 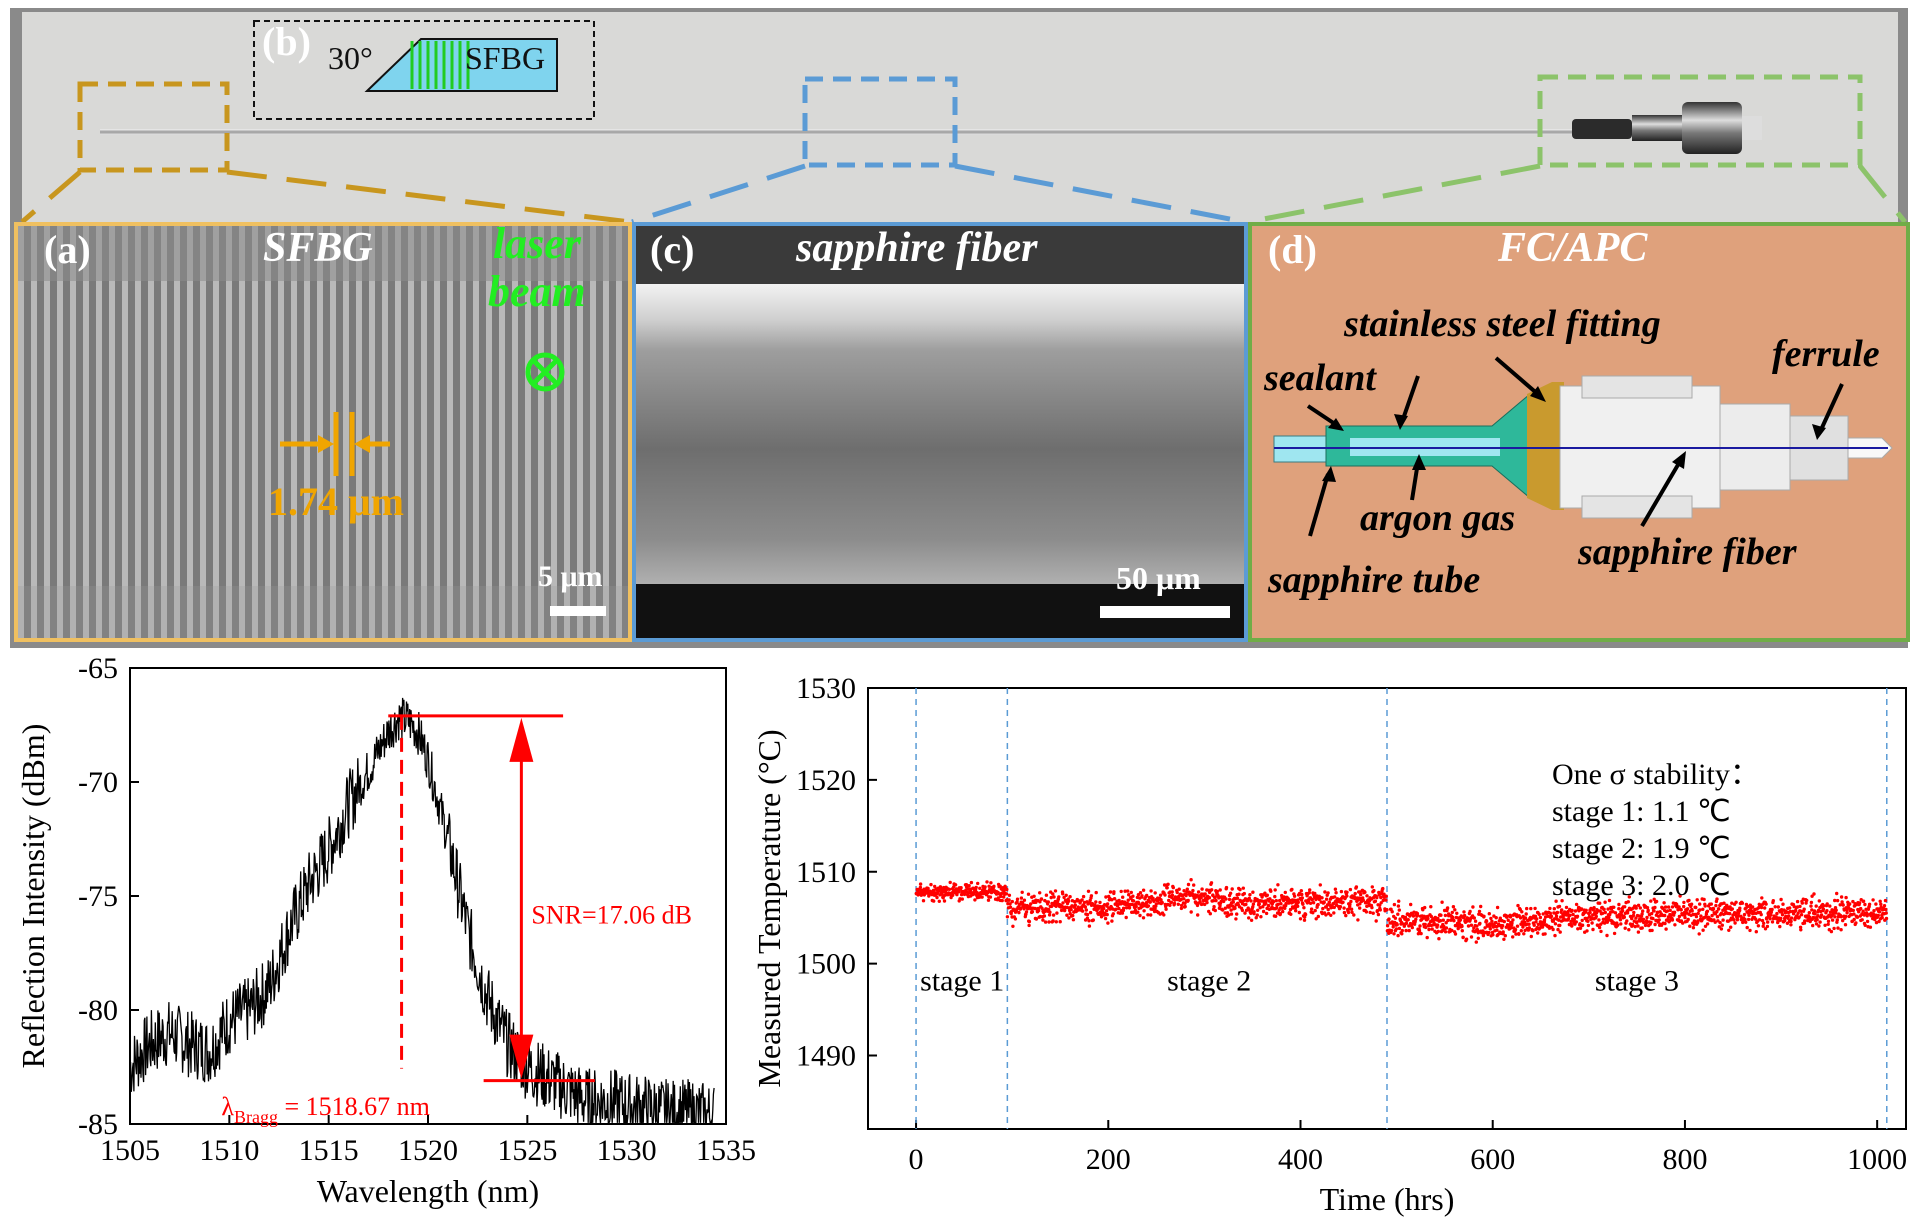 What do you see at coordinates (1752, 128) in the screenshot?
I see `connector-ferrule` at bounding box center [1752, 128].